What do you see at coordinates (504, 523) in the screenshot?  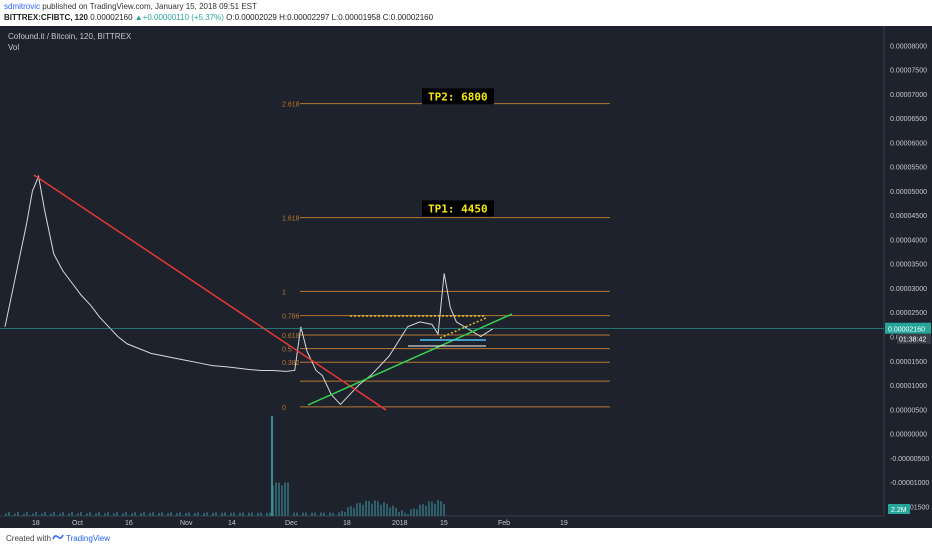 I see `x-tick-label: Feb` at bounding box center [504, 523].